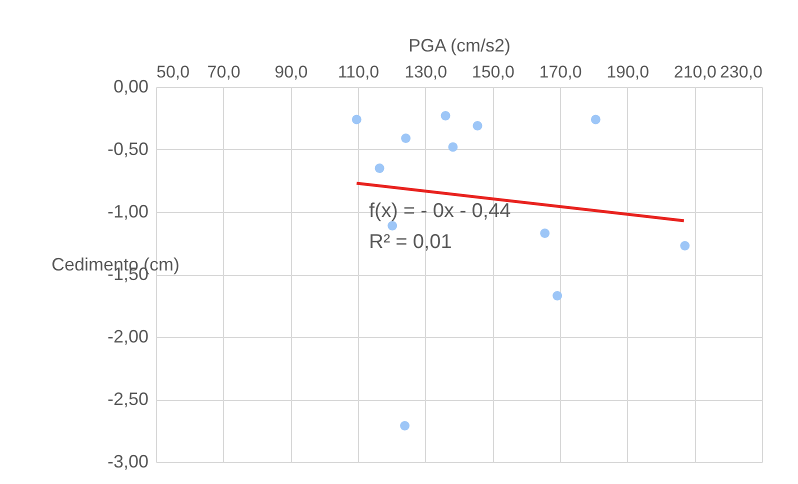 The height and width of the screenshot is (484, 798). What do you see at coordinates (223, 72) in the screenshot?
I see `x-tick-label: 70,0` at bounding box center [223, 72].